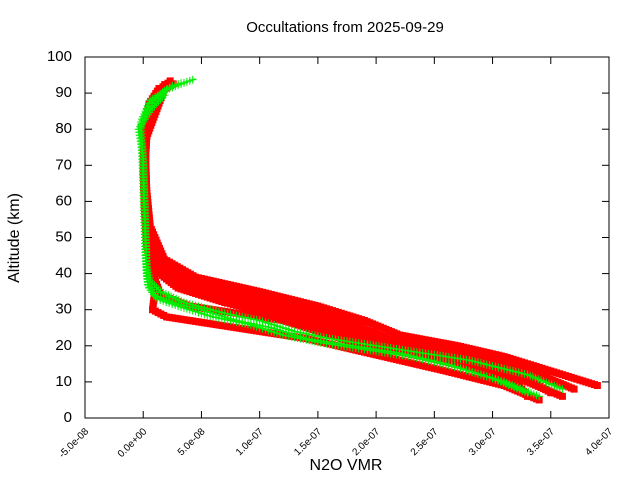 The image size is (640, 480). I want to click on x-tick-label: 5.0e-08, so click(192, 442).